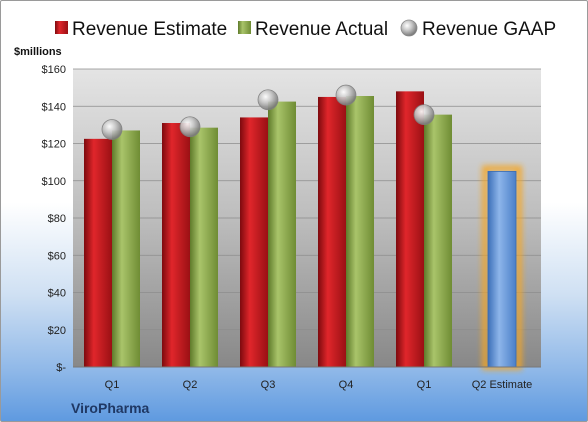  I want to click on y-tick-label: $160, so click(54, 70).